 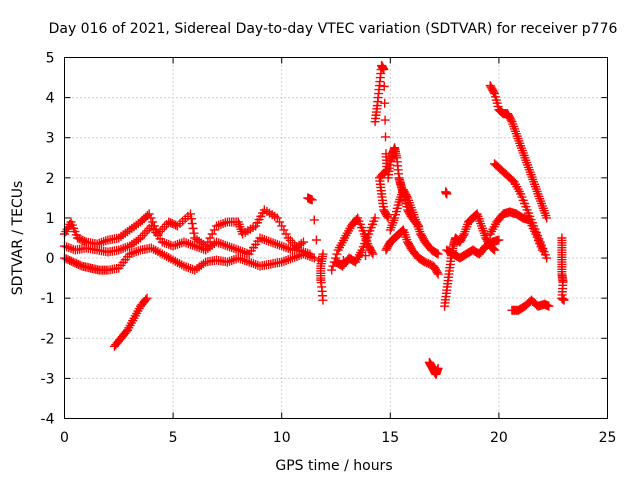 What do you see at coordinates (50, 179) in the screenshot?
I see `y-tick-label: 2` at bounding box center [50, 179].